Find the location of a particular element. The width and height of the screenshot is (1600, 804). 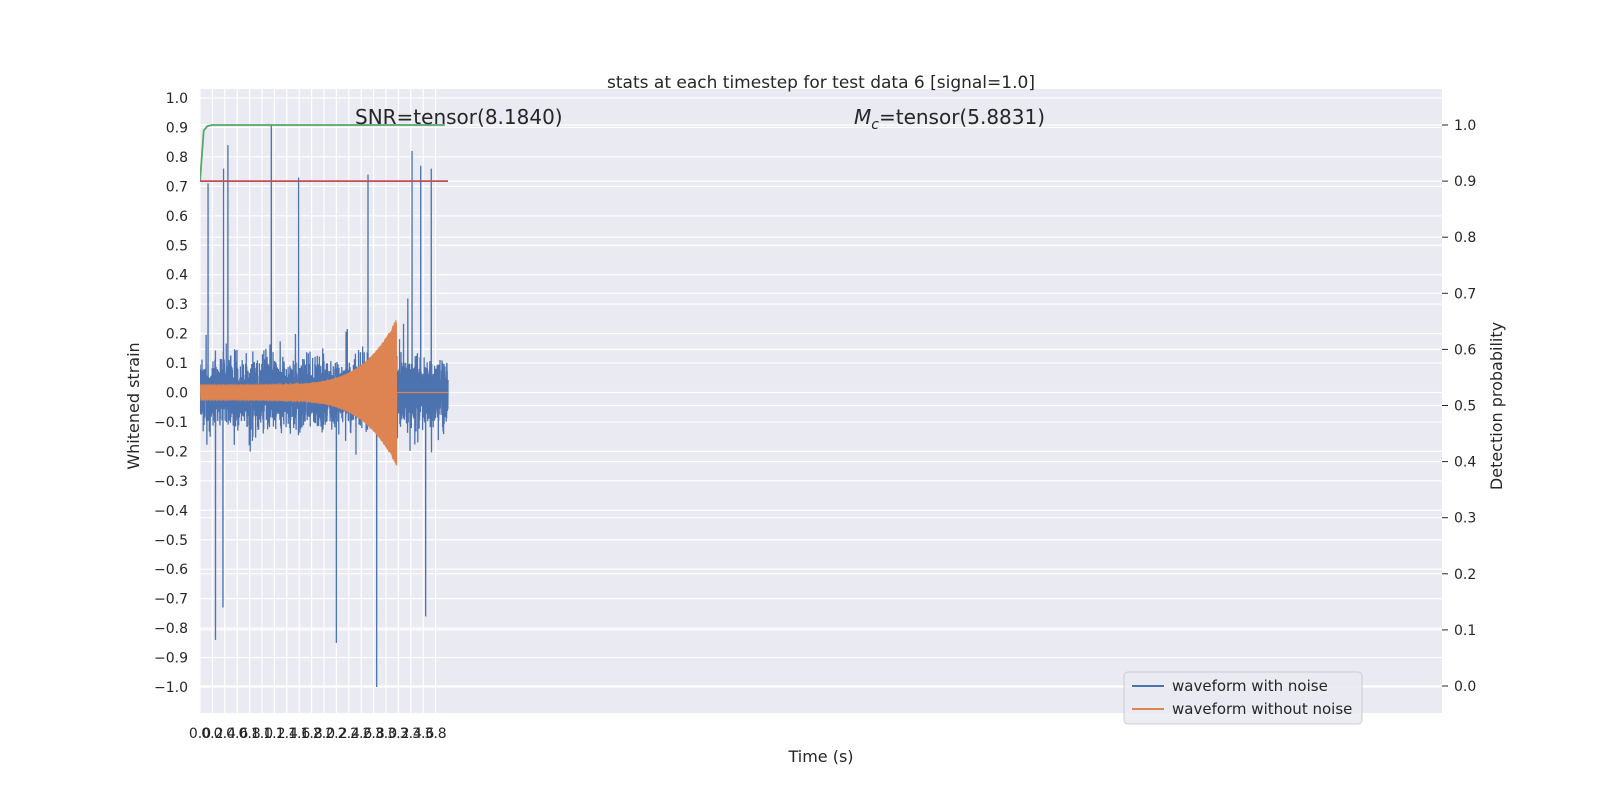

y-tick-label: −0.4 is located at coordinates (171, 511).